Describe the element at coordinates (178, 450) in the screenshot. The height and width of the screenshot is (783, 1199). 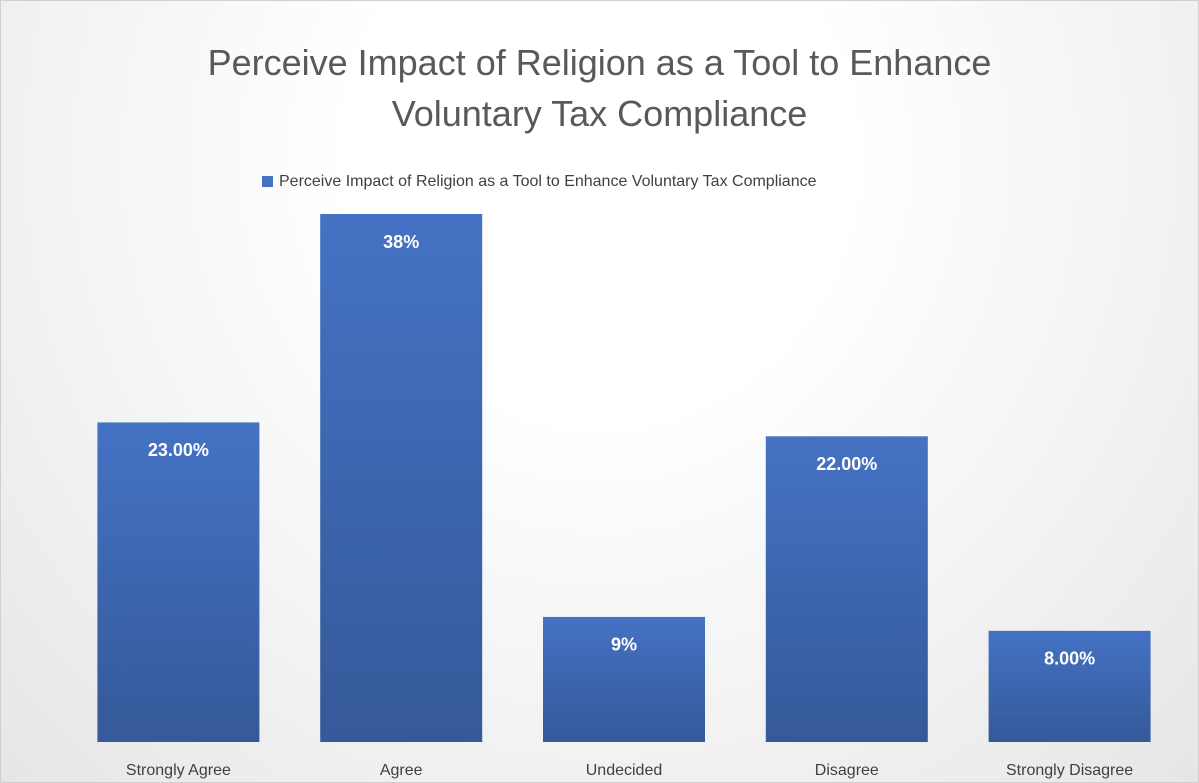
I see `data-label: 23.00%` at that location.